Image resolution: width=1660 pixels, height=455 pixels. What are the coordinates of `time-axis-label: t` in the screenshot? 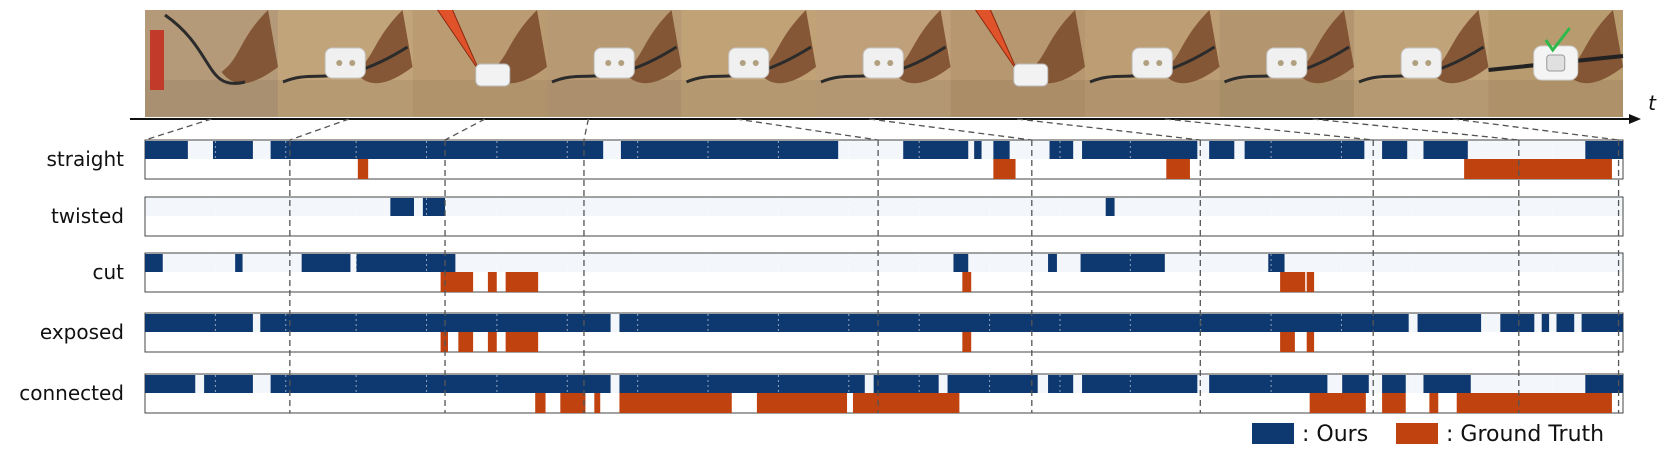 It's located at (1652, 103).